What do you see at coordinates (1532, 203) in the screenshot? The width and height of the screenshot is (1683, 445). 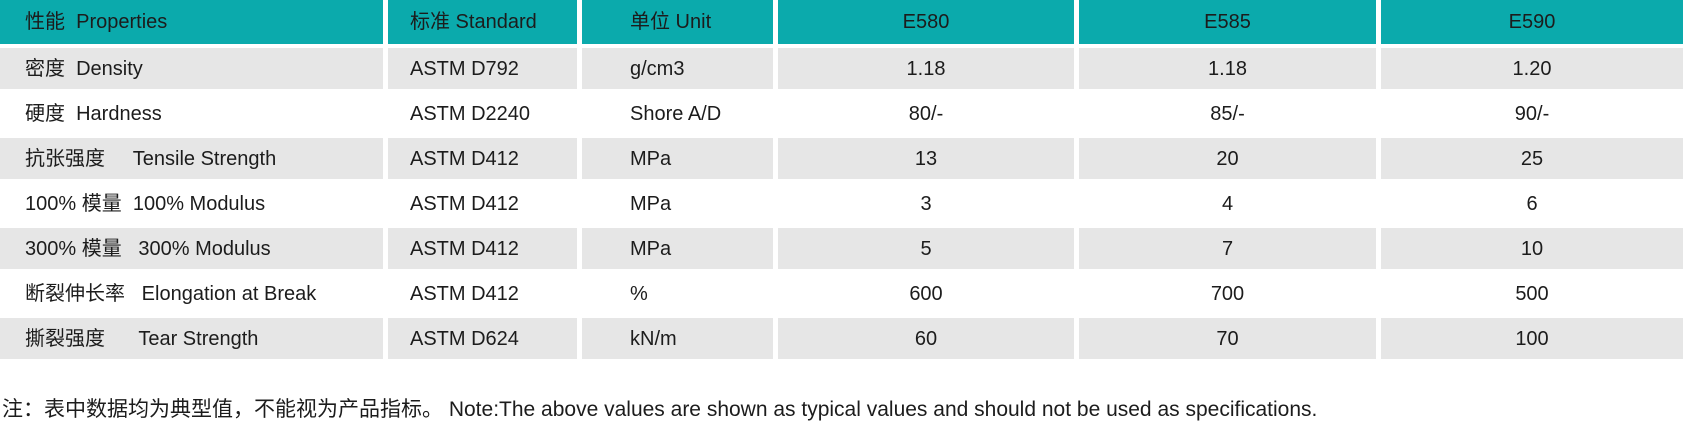 I see `cell-e590: 6` at bounding box center [1532, 203].